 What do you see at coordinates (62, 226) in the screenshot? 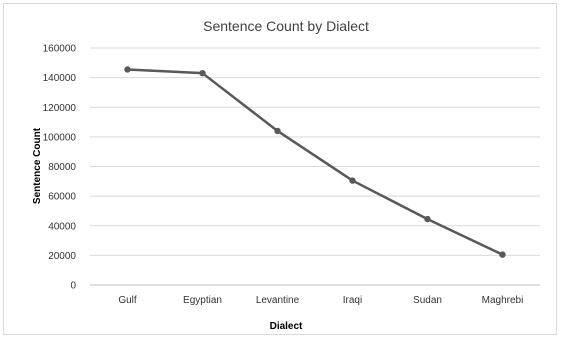
I see `y-tick-label: 40000` at bounding box center [62, 226].